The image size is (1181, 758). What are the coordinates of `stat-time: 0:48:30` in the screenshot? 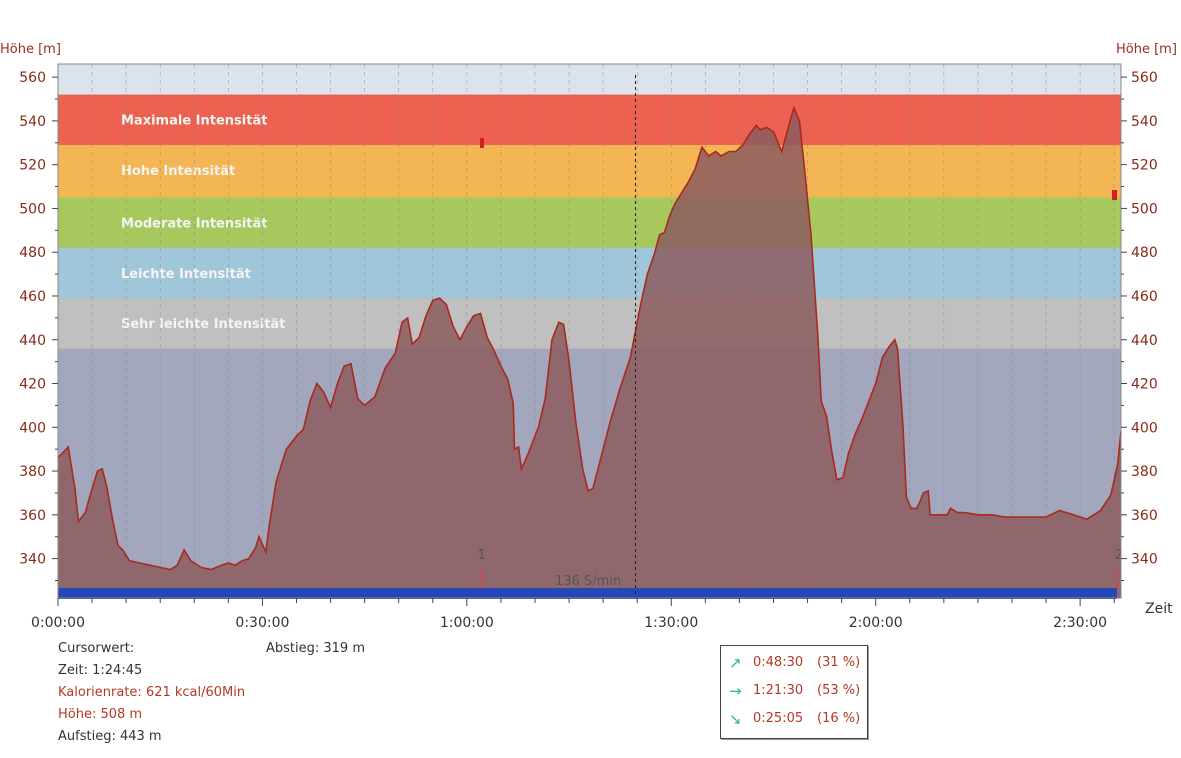 It's located at (778, 662).